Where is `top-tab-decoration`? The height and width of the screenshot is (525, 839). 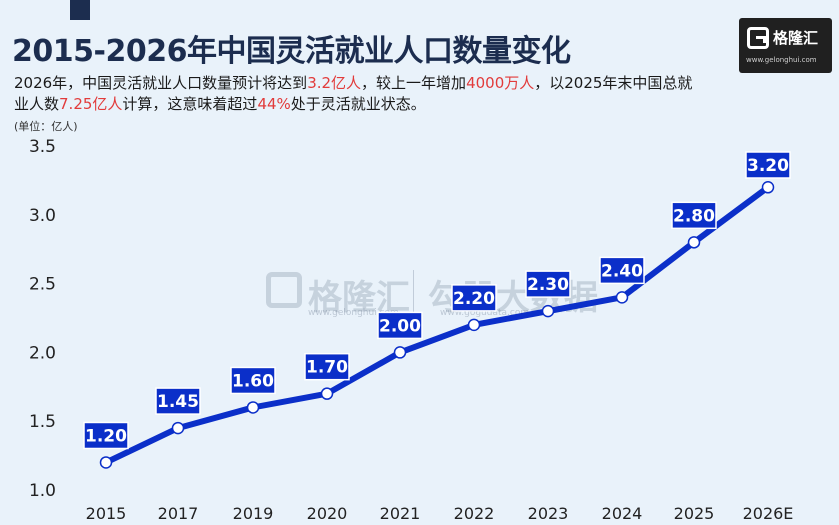 top-tab-decoration is located at coordinates (80, 10).